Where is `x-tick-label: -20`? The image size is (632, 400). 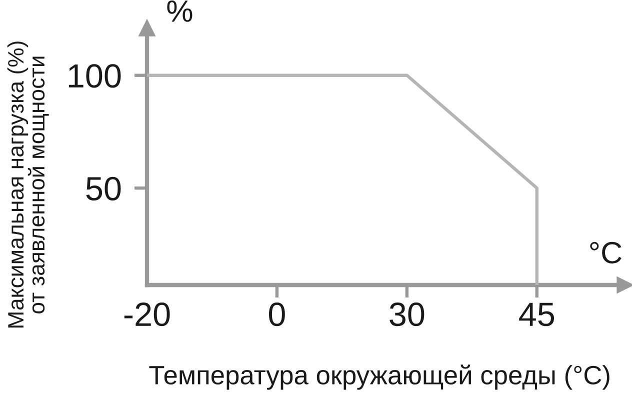 x-tick-label: -20 is located at coordinates (147, 314).